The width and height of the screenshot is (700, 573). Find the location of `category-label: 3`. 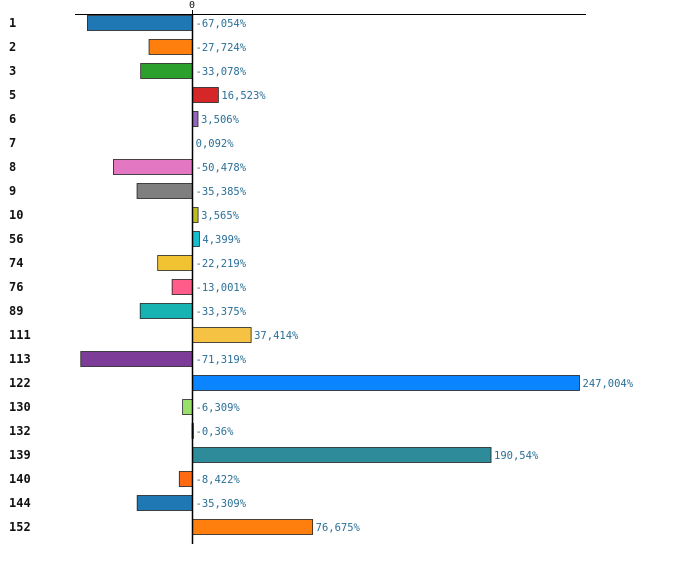

category-label: 3 is located at coordinates (12, 71).